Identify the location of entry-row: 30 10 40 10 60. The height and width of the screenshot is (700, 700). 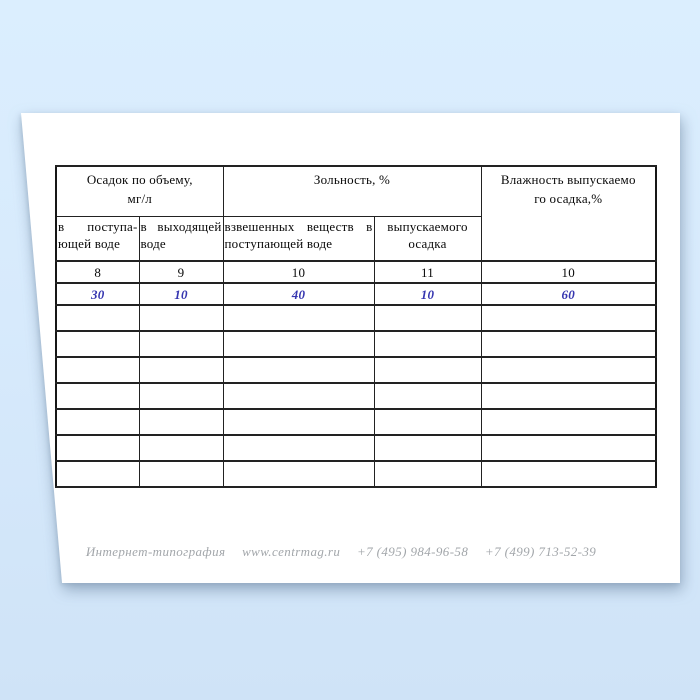
(356, 294).